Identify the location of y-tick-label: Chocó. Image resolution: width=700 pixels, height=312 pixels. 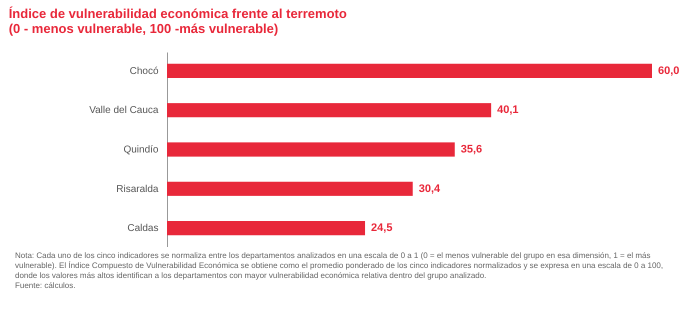
(144, 71).